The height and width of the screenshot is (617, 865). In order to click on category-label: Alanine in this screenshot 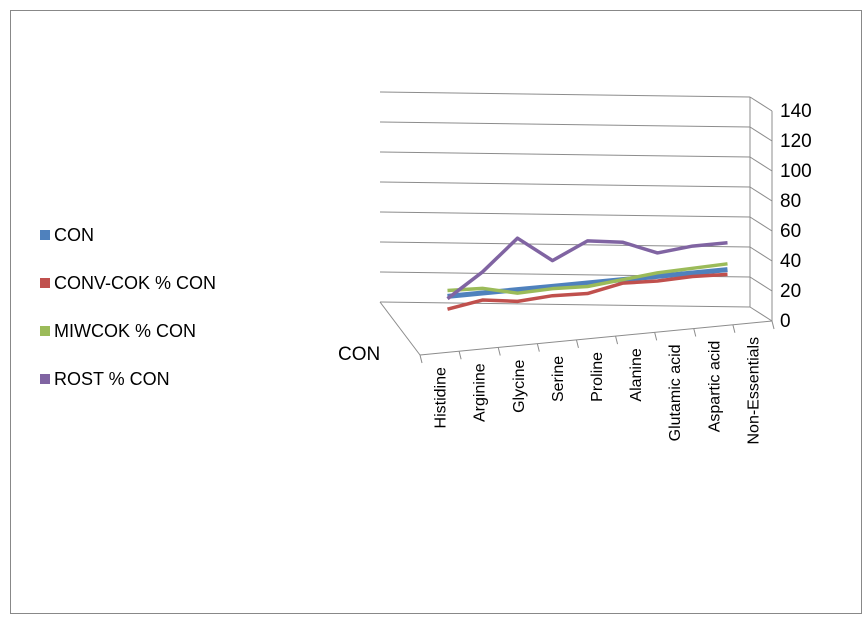, I will do `click(636, 374)`.